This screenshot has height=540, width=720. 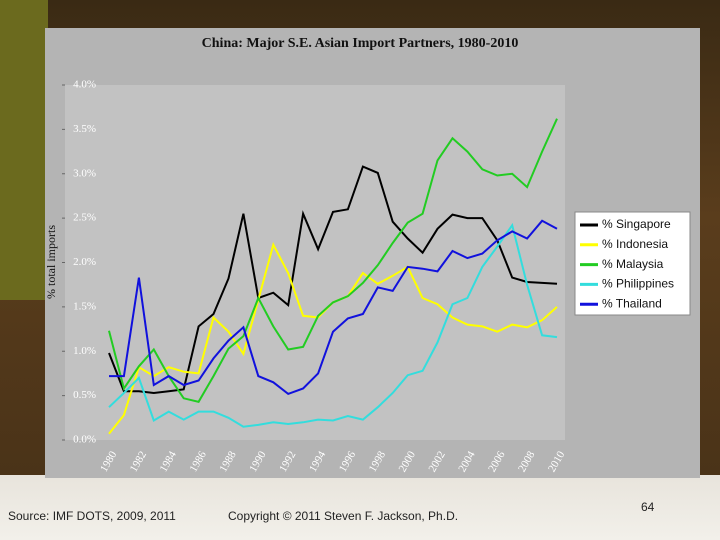 I want to click on legend-label: % Philippines, so click(x=638, y=284).